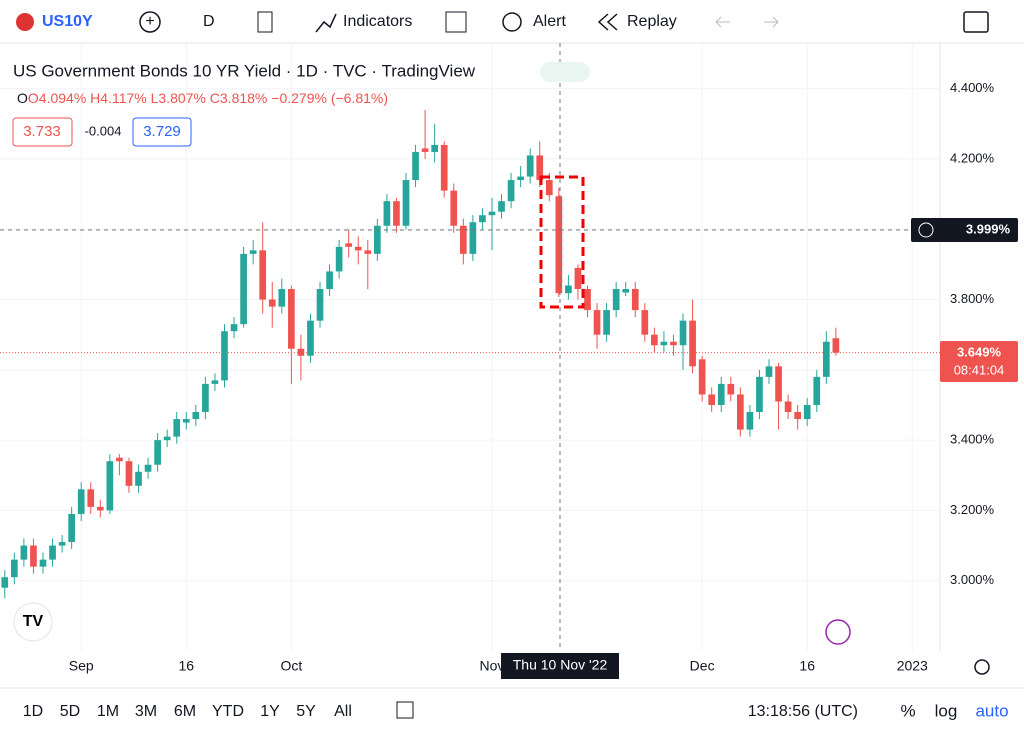 The height and width of the screenshot is (745, 1024). Describe the element at coordinates (162, 132) in the screenshot. I see `ask-box` at that location.